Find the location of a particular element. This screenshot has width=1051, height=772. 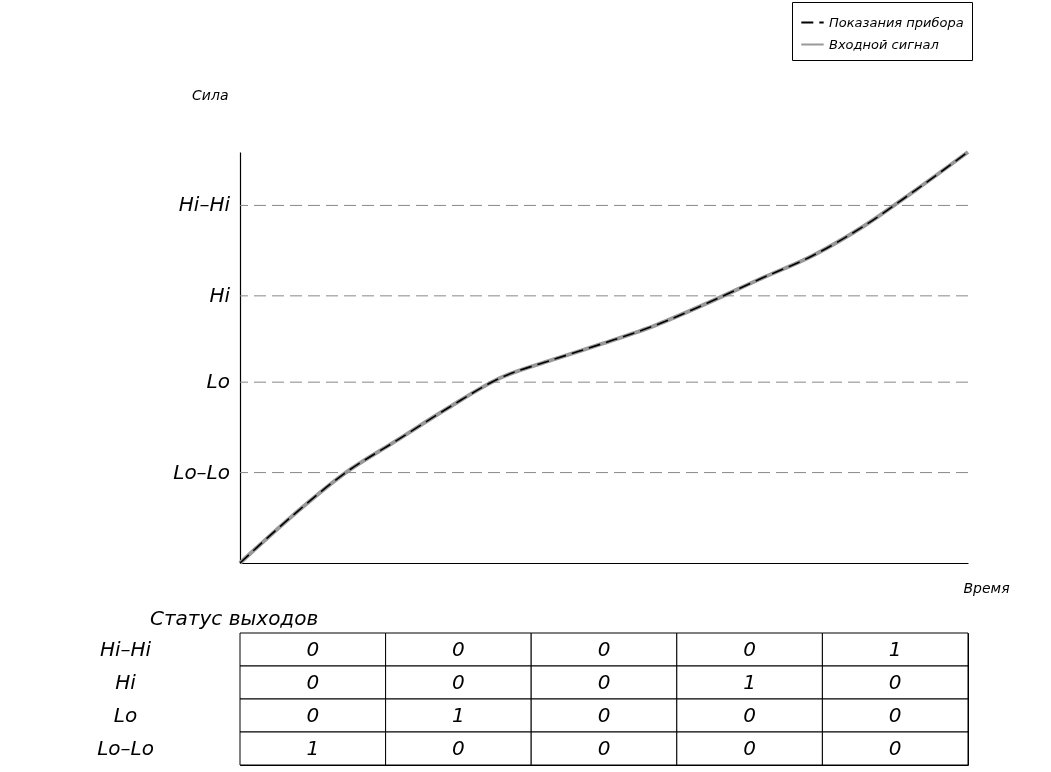

y-tick-label: Hi is located at coordinates (126, 681).